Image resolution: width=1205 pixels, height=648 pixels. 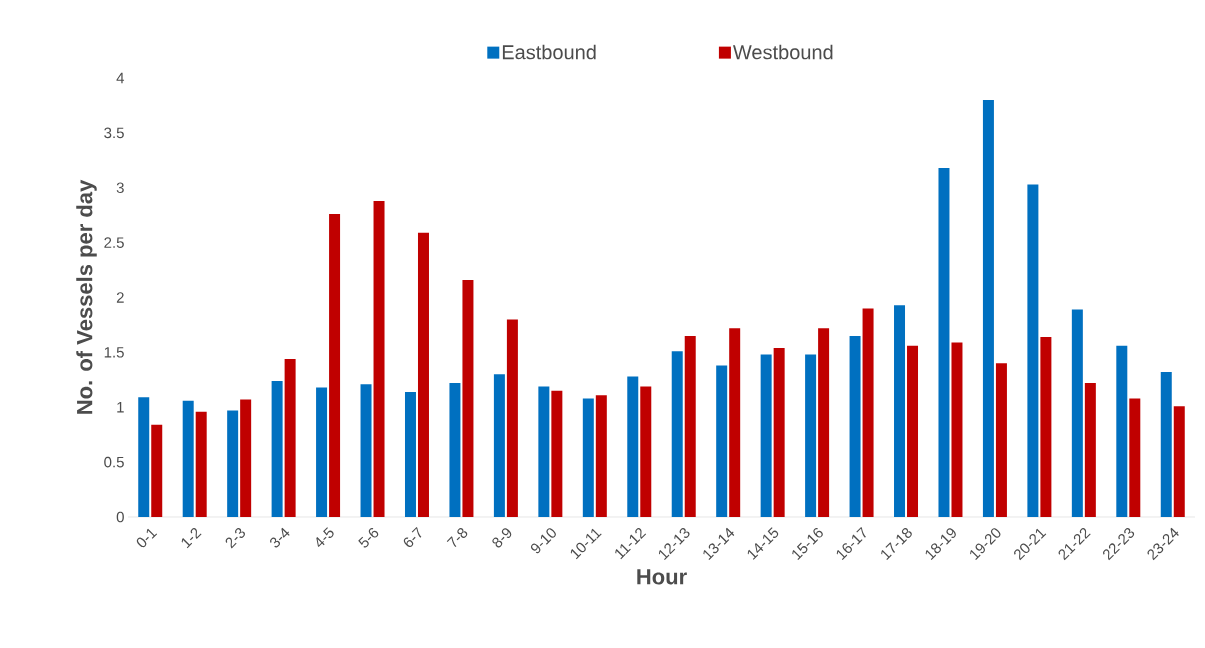 I want to click on x-tick-label: 2-3, so click(x=235, y=538).